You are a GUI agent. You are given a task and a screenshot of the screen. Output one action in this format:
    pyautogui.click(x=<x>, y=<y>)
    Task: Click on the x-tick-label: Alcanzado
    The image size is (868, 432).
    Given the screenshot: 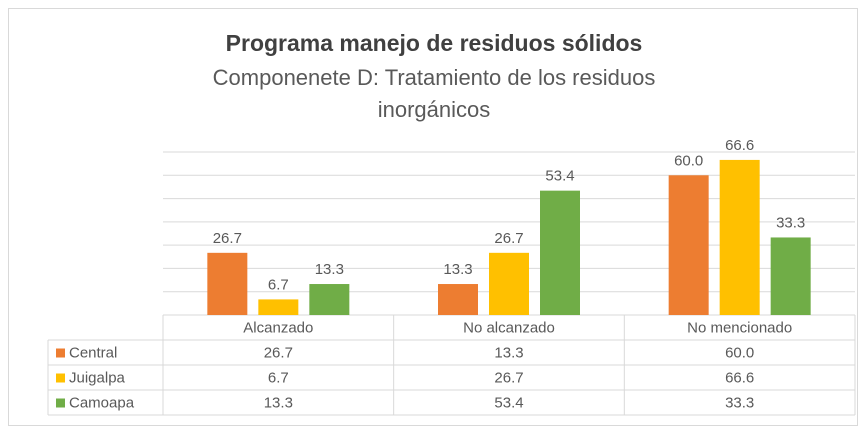 What is the action you would take?
    pyautogui.click(x=278, y=327)
    